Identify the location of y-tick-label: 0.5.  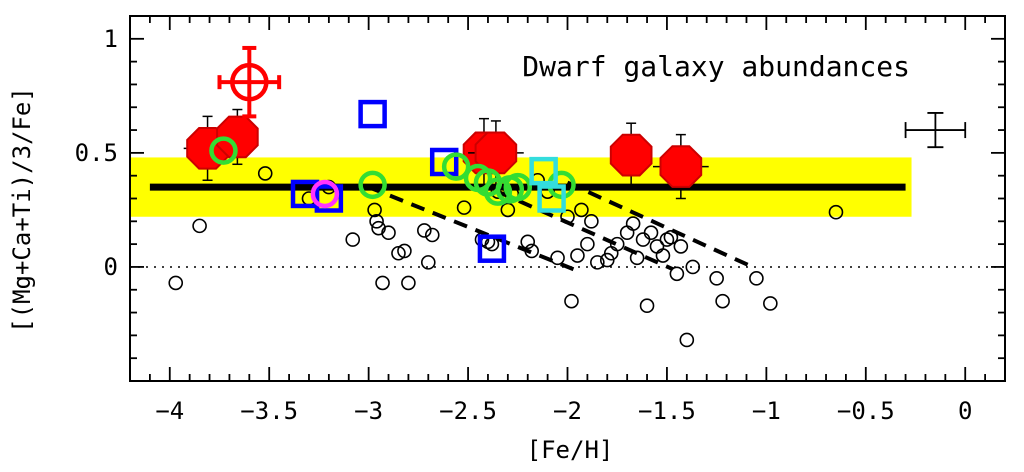
(96, 153).